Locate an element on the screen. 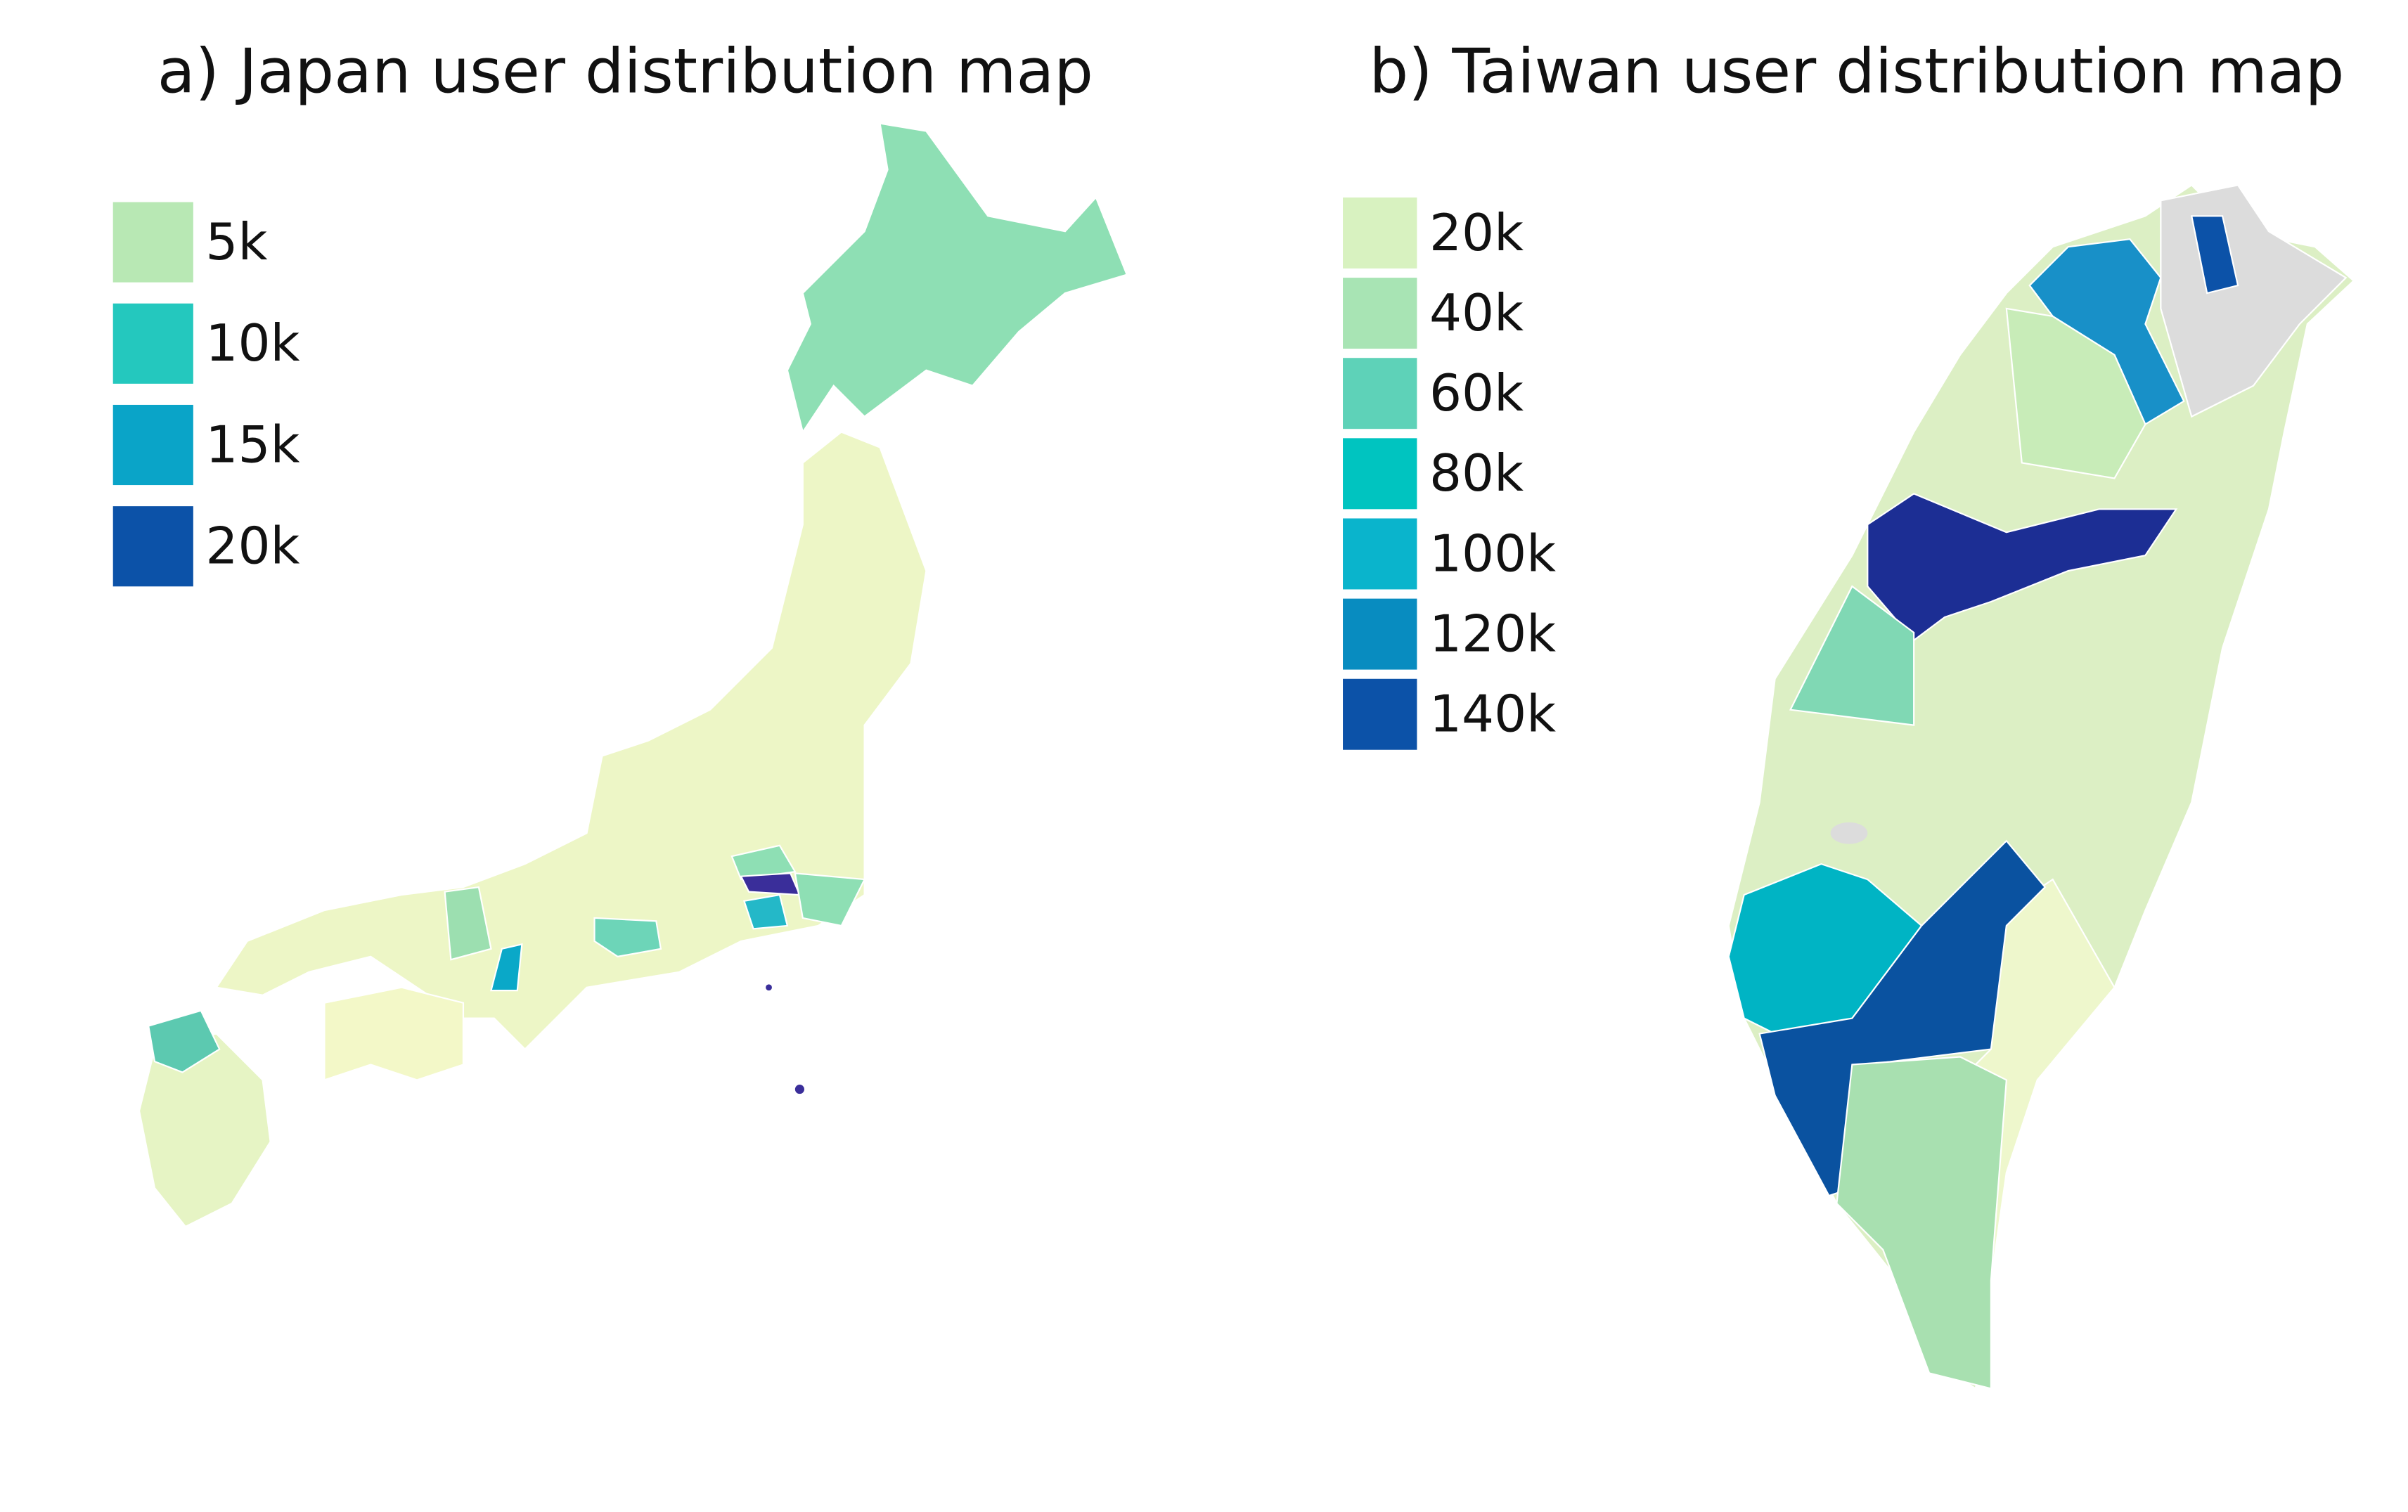 The image size is (2408, 1512). legend-label: 5k is located at coordinates (236, 242).